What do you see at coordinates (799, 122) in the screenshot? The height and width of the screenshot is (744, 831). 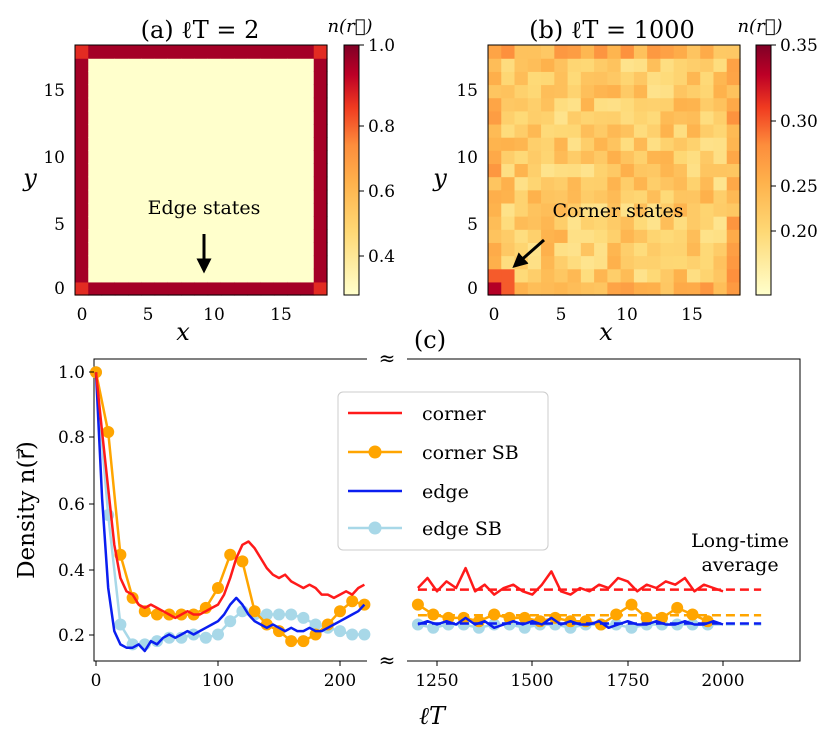 I see `cb-b-tick-0.30: 0.30` at bounding box center [799, 122].